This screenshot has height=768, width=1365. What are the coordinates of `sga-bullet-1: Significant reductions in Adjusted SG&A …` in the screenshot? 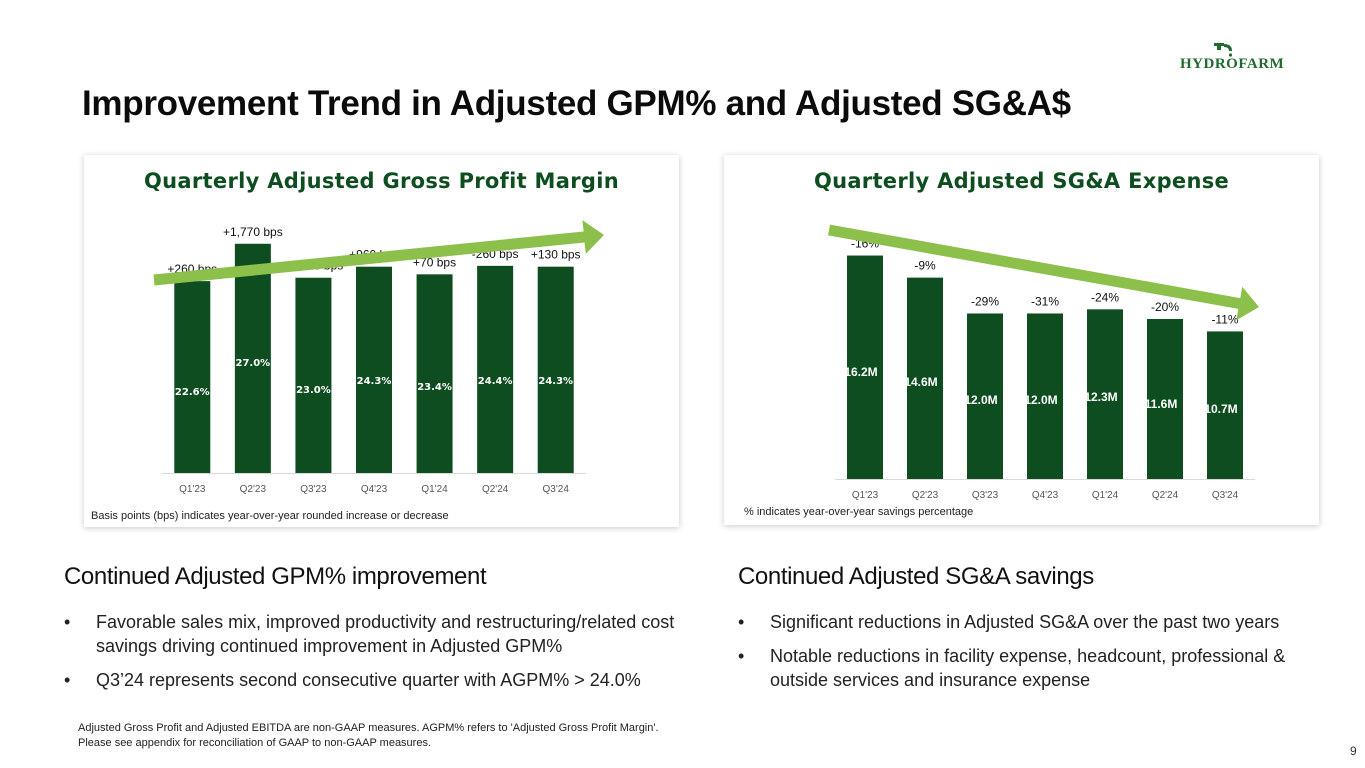 It's located at (1033, 622).